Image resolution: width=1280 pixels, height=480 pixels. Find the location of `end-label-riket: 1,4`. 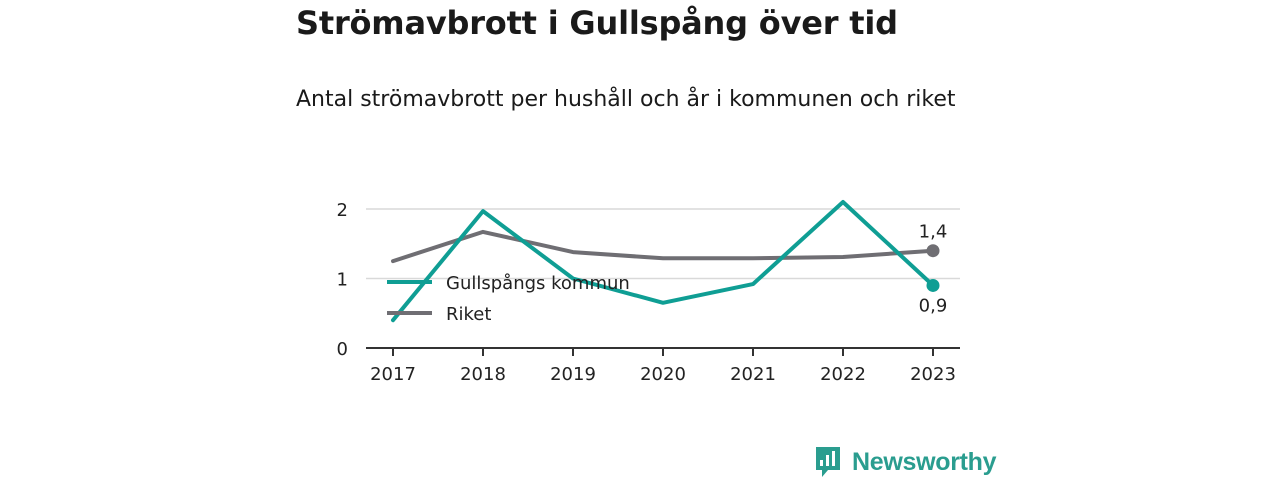

end-label-riket: 1,4 is located at coordinates (933, 232).